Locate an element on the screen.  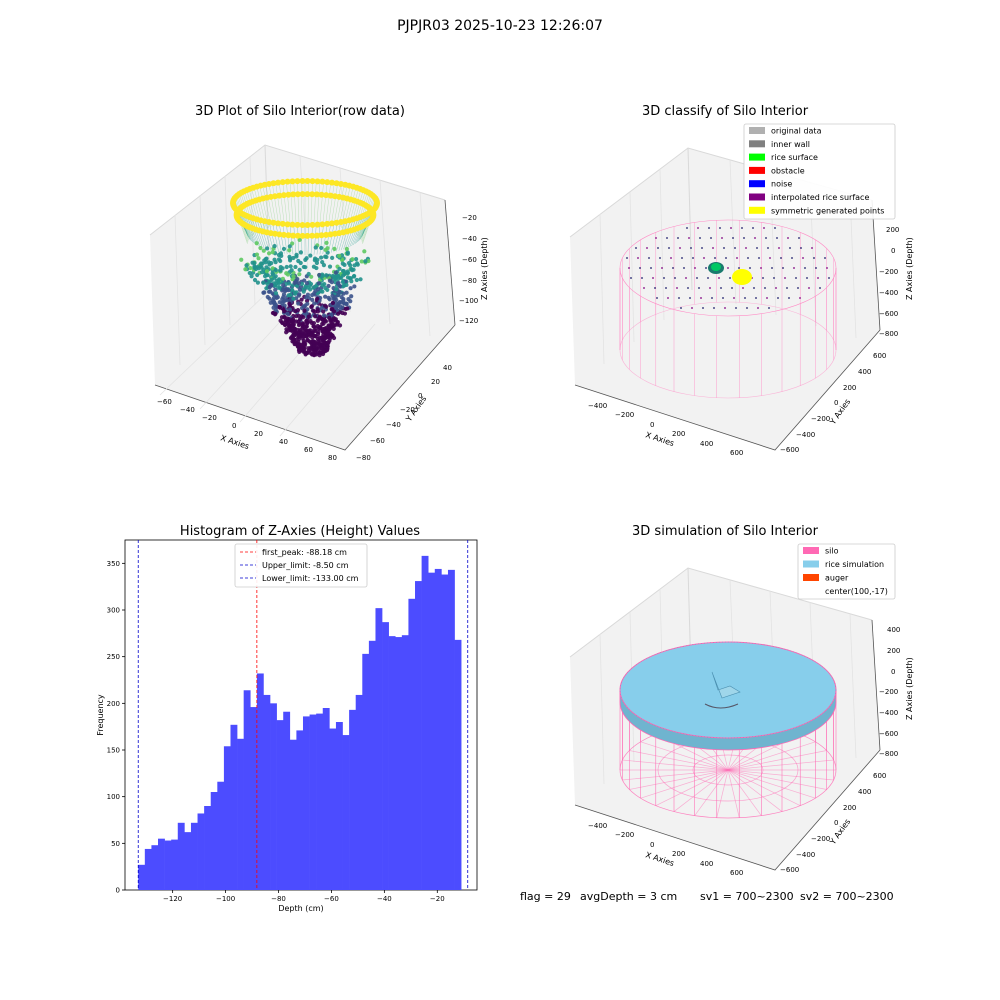
raw-x-tick: 60 is located at coordinates (308, 450).